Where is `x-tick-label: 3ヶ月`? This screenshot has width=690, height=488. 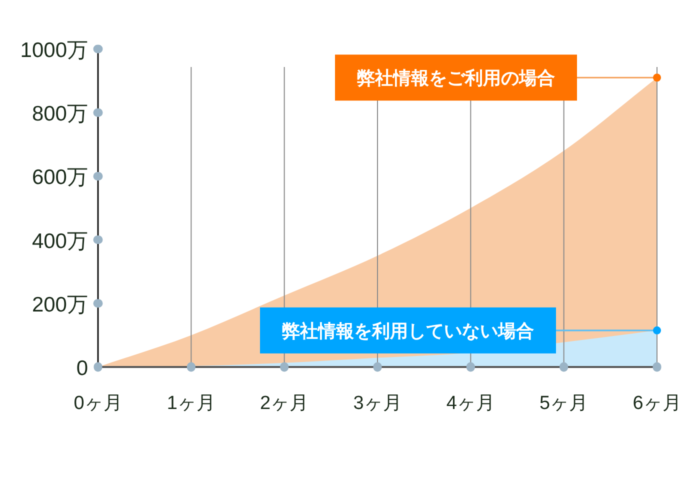
x-tick-label: 3ヶ月 is located at coordinates (377, 403).